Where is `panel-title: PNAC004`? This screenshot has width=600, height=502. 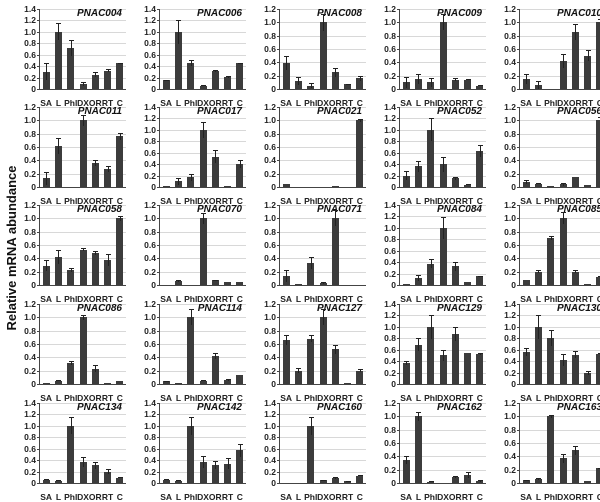
panel-title: PNAC004 is located at coordinates (99, 13).